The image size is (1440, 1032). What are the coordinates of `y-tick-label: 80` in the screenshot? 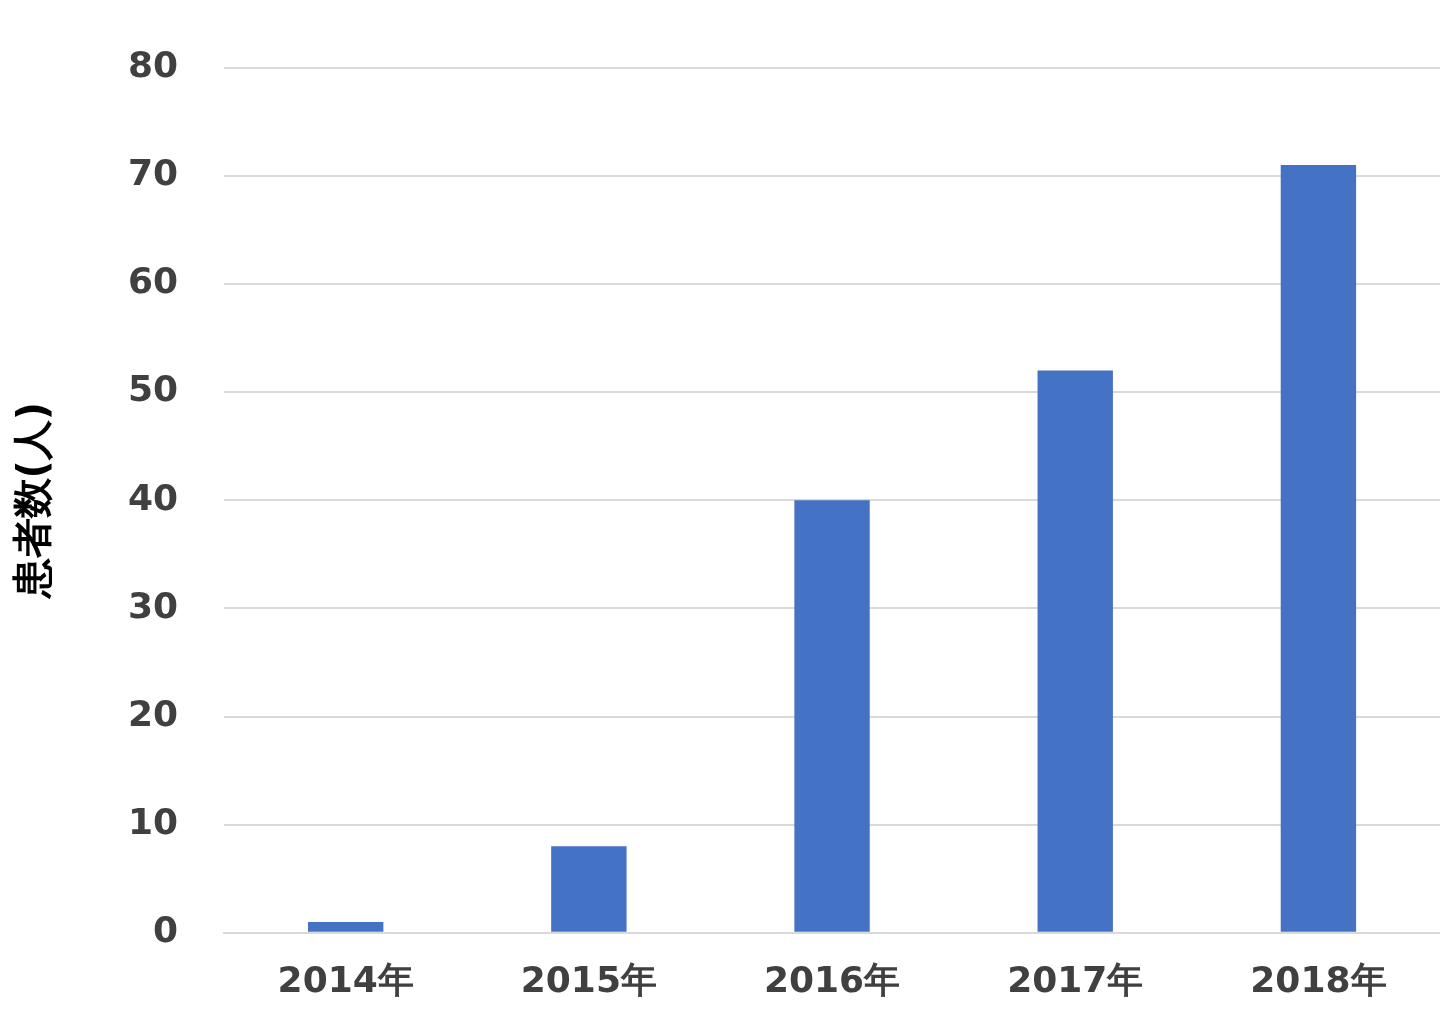 It's located at (153, 64).